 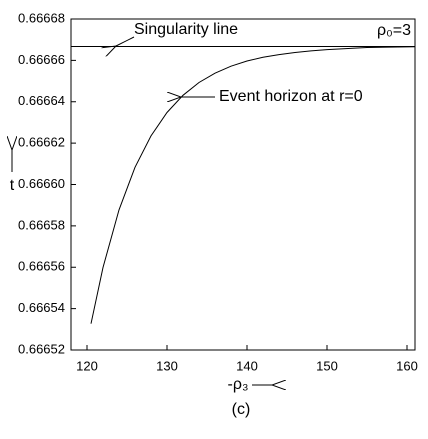 What do you see at coordinates (41, 348) in the screenshot?
I see `y-tick-label: 0.66652` at bounding box center [41, 348].